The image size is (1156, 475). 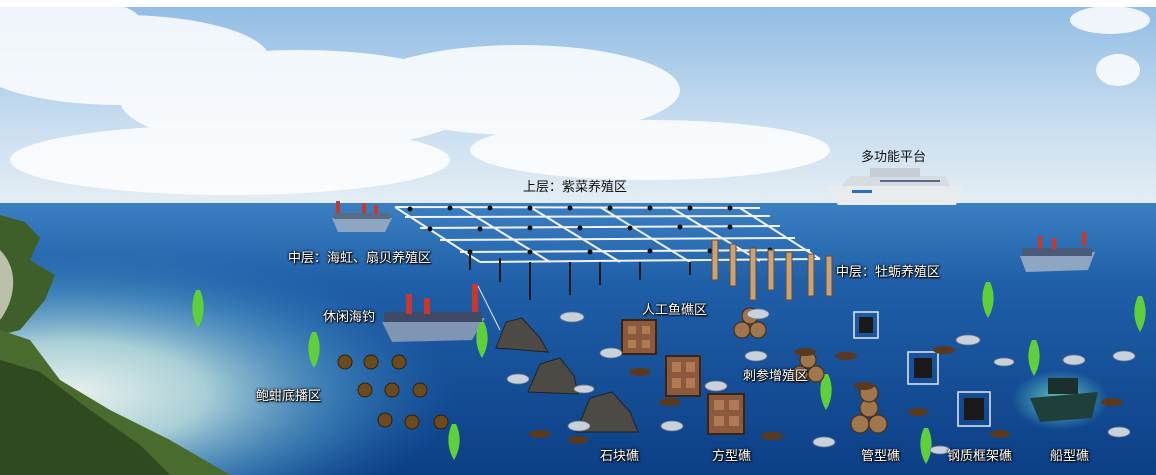 I want to click on label-steel-frame-reef: 钢质框架礁, so click(x=980, y=456).